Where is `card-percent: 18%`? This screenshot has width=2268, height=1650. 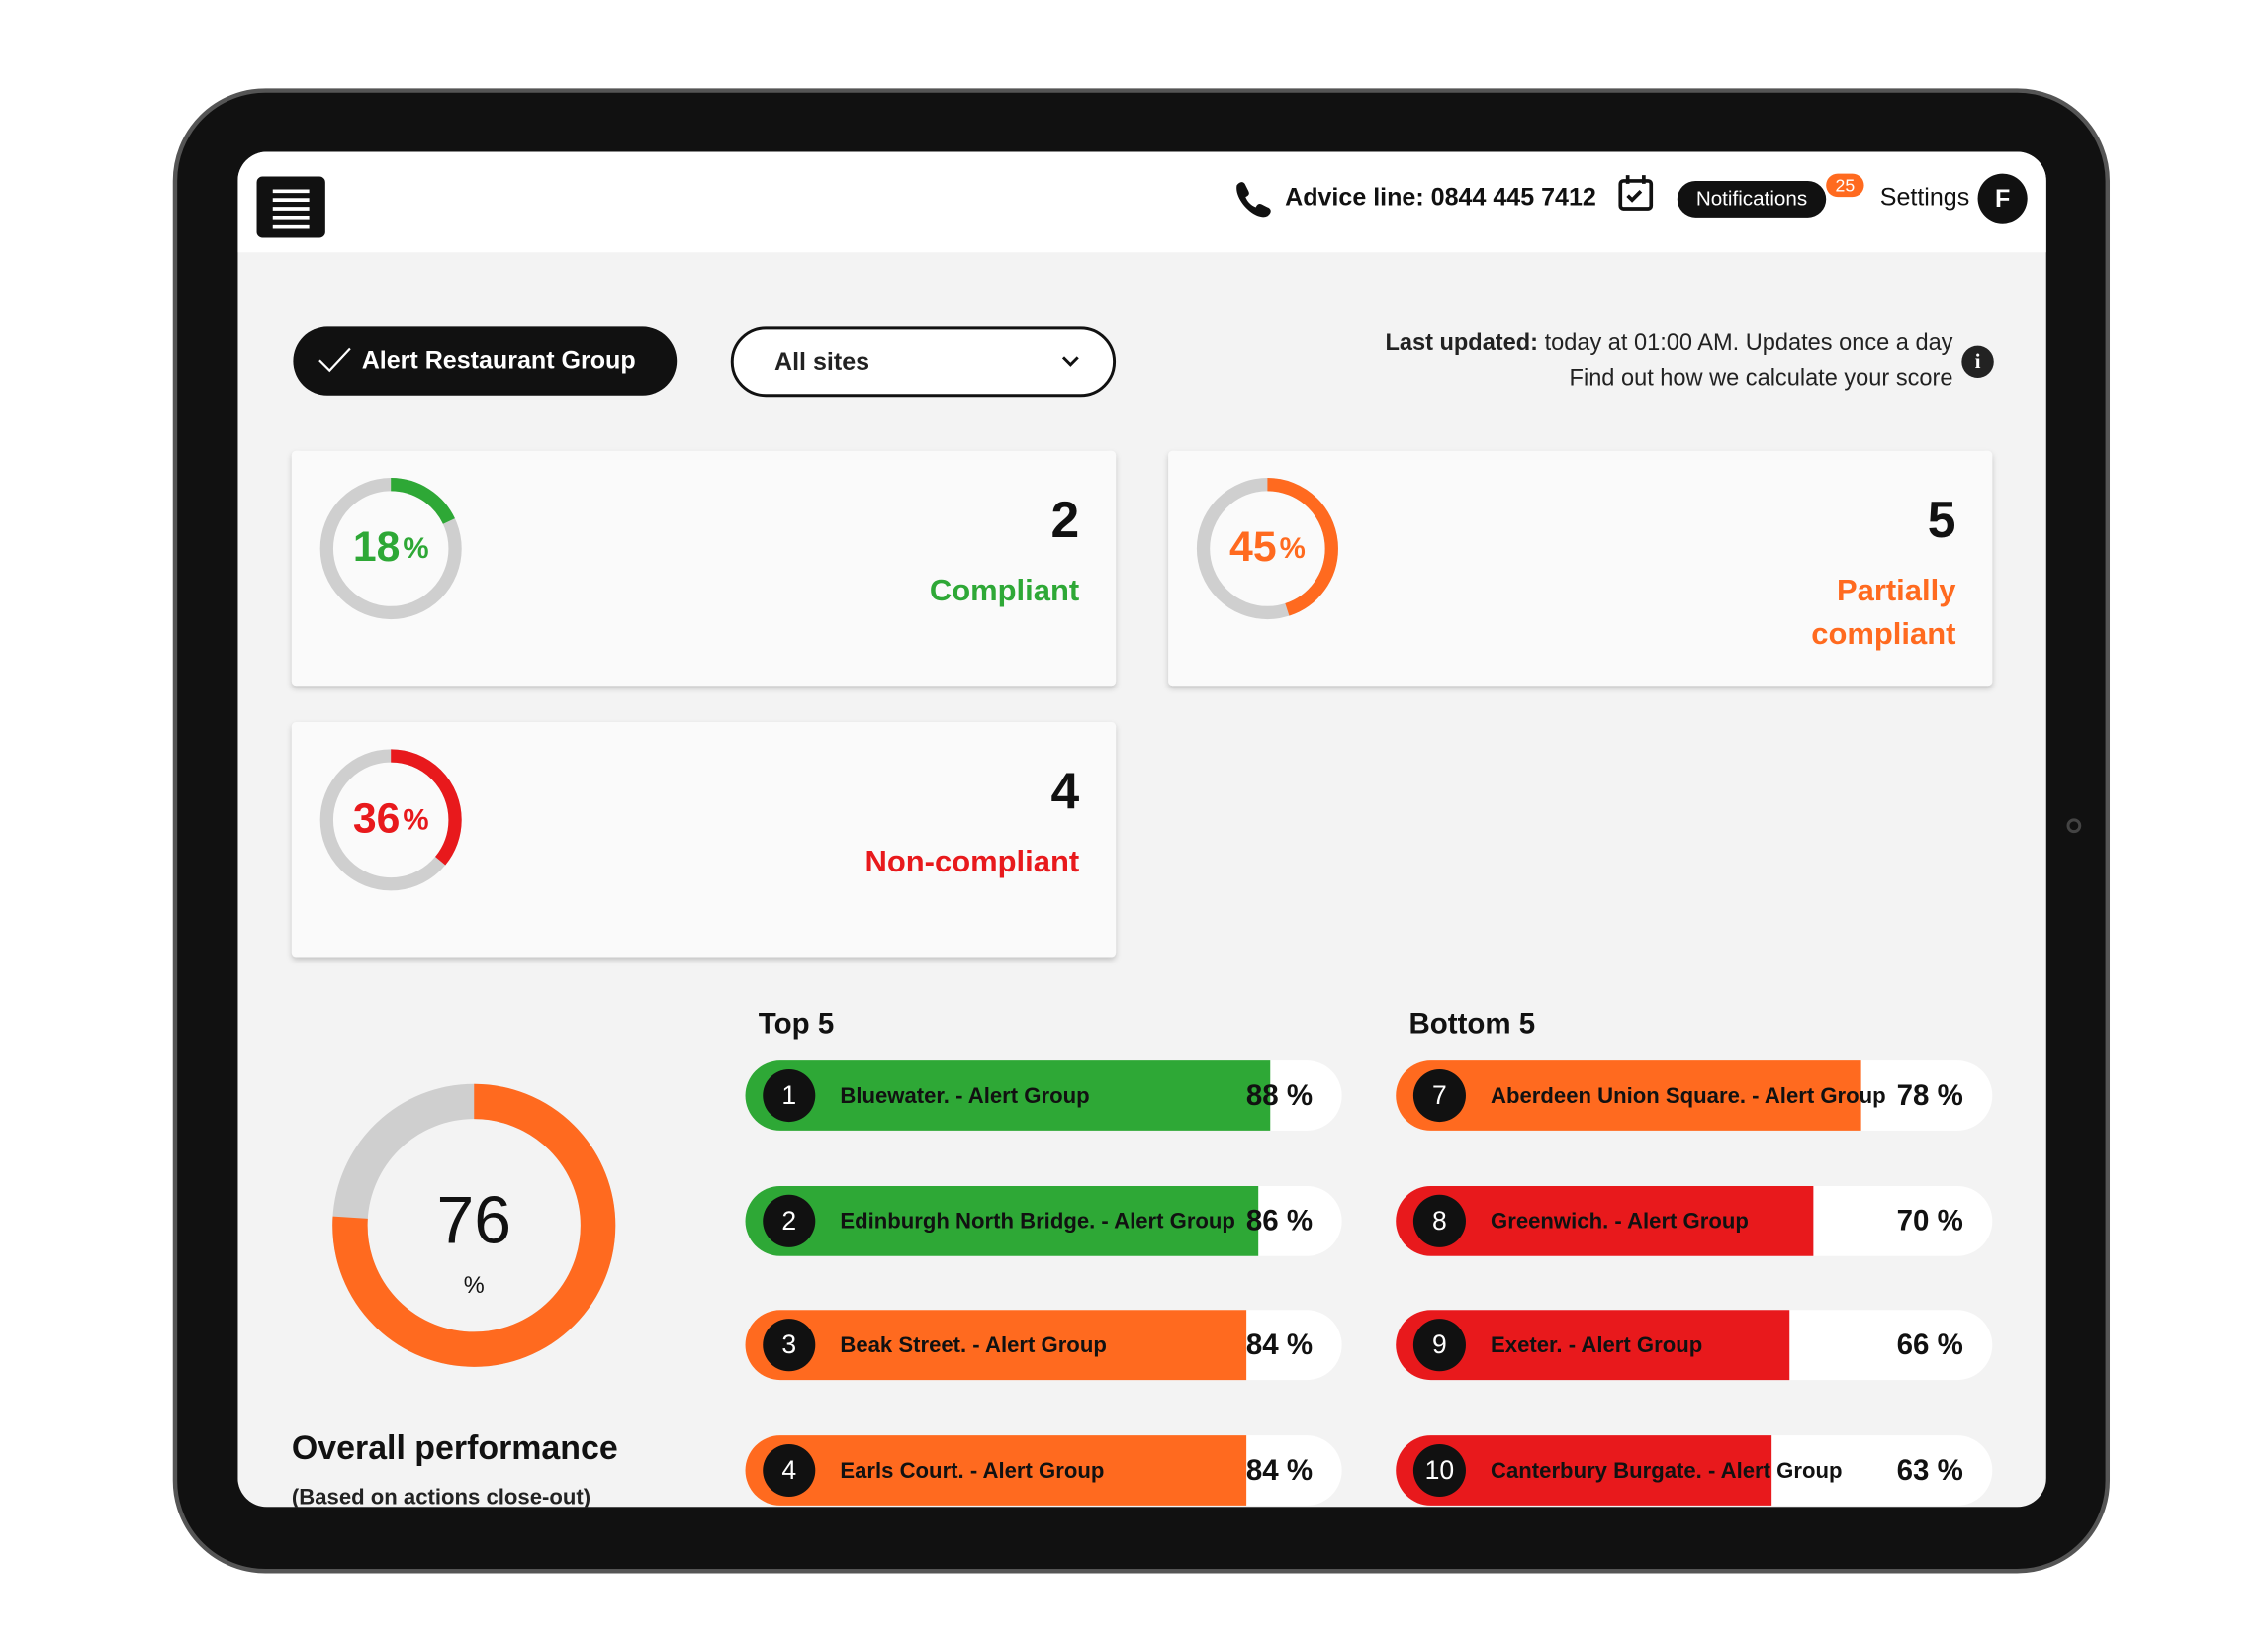 card-percent: 18% is located at coordinates (391, 547).